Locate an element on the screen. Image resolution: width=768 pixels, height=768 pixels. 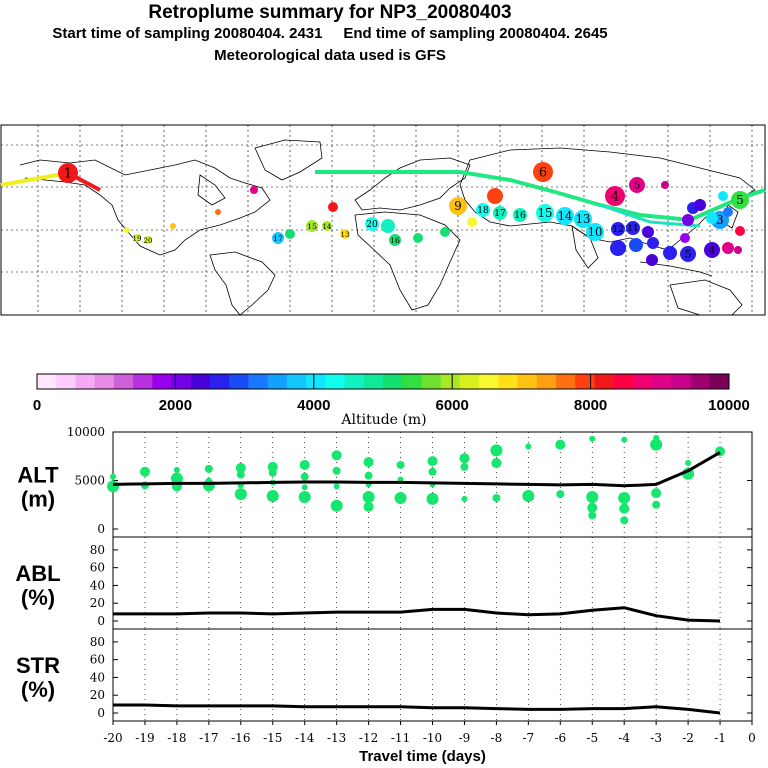
colorbar-tick-label: 4000 is located at coordinates (313, 405).